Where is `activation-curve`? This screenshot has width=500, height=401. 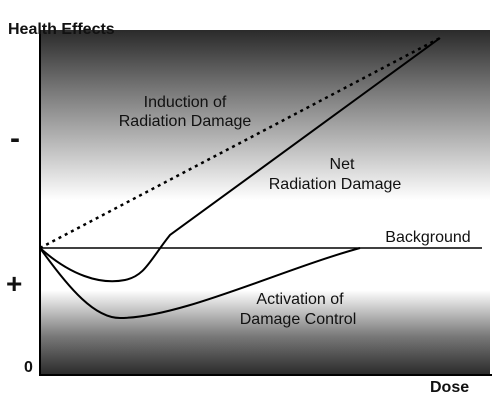
activation-curve is located at coordinates (200, 283).